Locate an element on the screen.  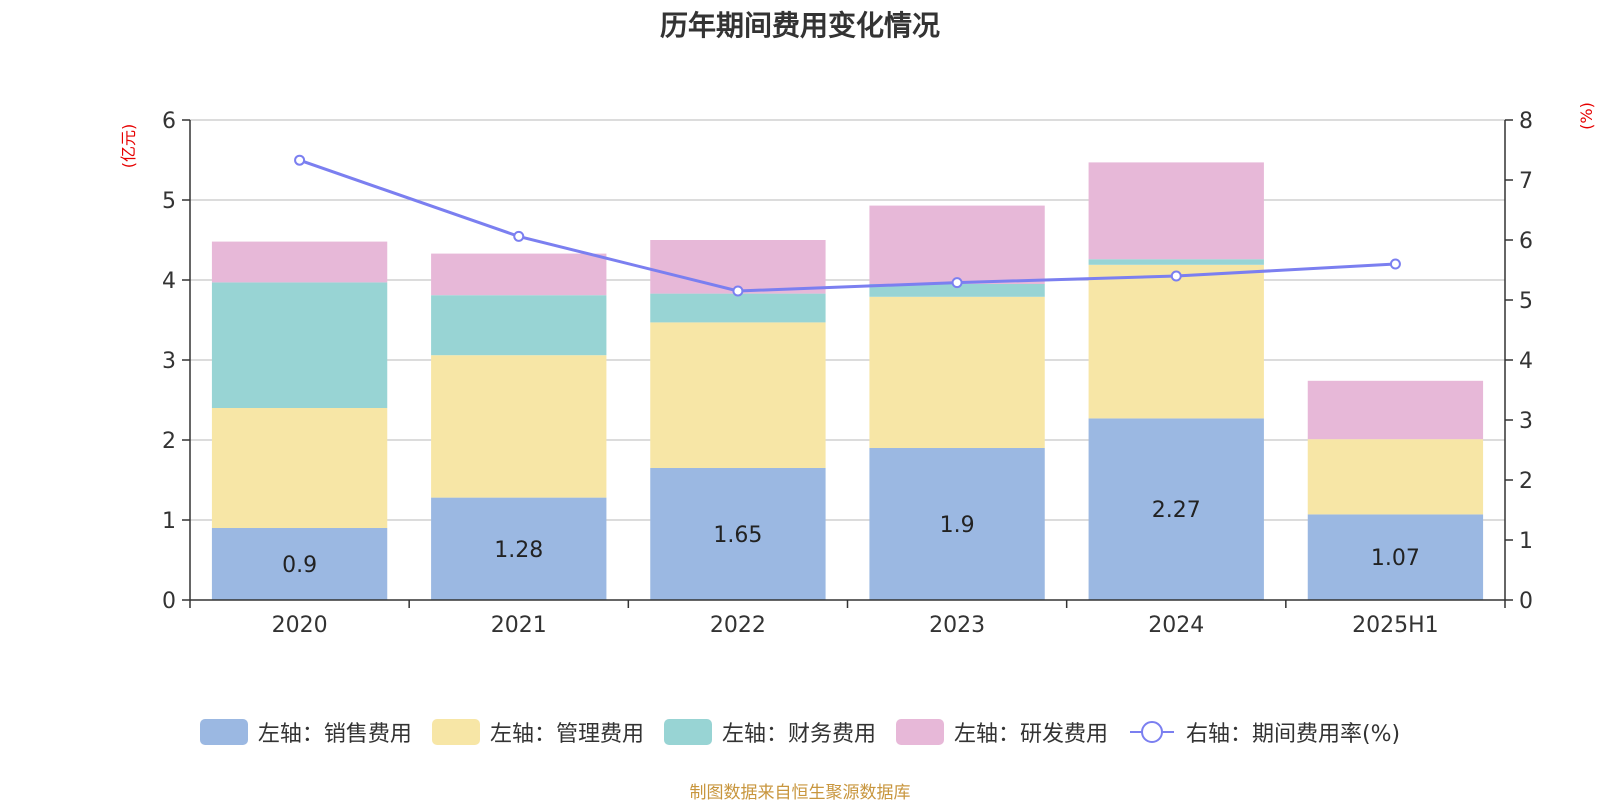
right-axis-tick-label: 0 is located at coordinates (1526, 601).